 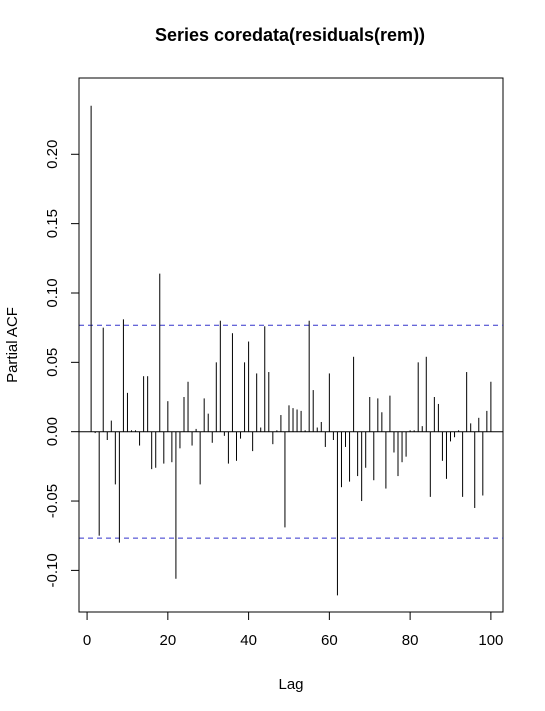 I want to click on x-axis: 0 20 40 60 80 100, so click(x=293, y=630).